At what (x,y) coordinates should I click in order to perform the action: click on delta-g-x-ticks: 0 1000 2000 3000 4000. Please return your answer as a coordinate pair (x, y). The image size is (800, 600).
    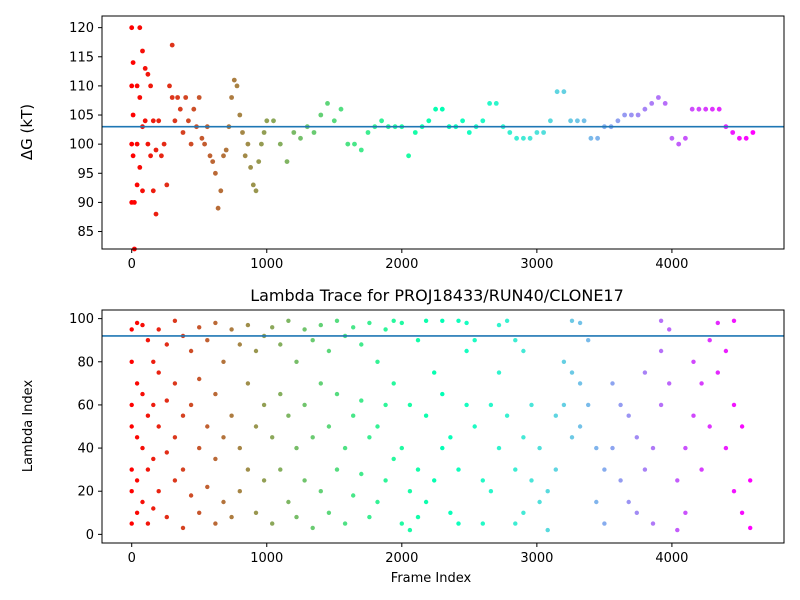
    Looking at the image, I should click on (408, 260).